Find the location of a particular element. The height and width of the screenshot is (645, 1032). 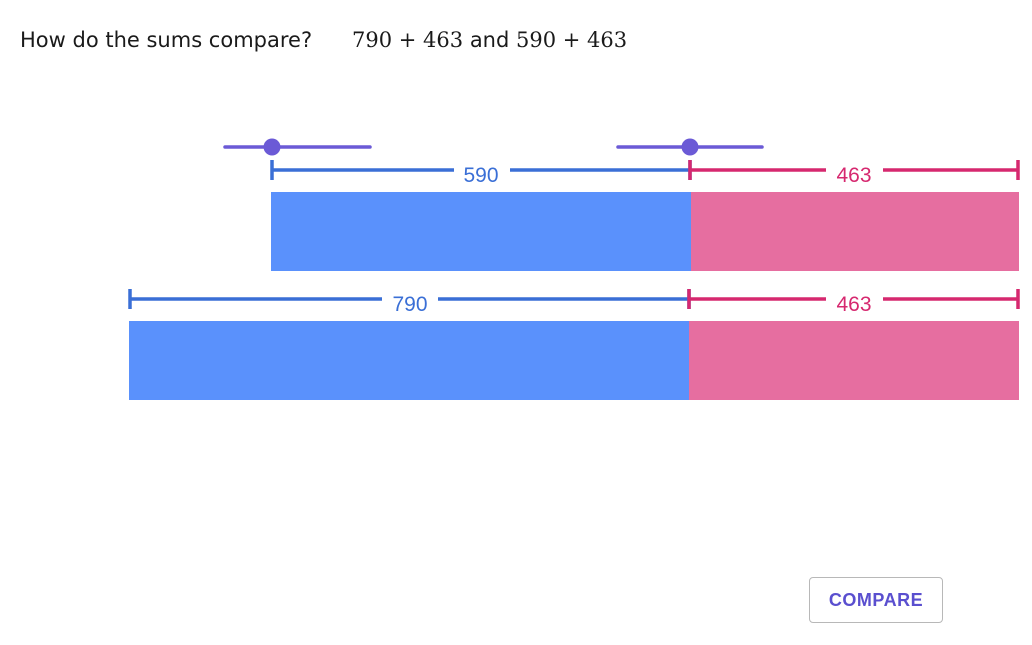

bottom-left-measure: 790 is located at coordinates (409, 302).